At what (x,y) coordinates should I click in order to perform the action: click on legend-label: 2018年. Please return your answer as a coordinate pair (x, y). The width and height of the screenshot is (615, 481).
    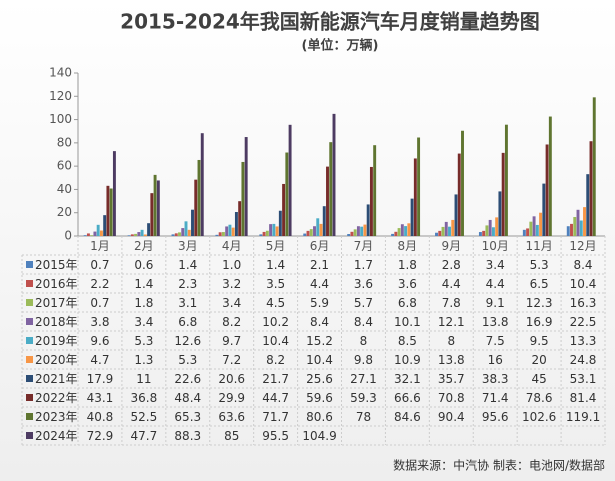
    Looking at the image, I should click on (56, 322).